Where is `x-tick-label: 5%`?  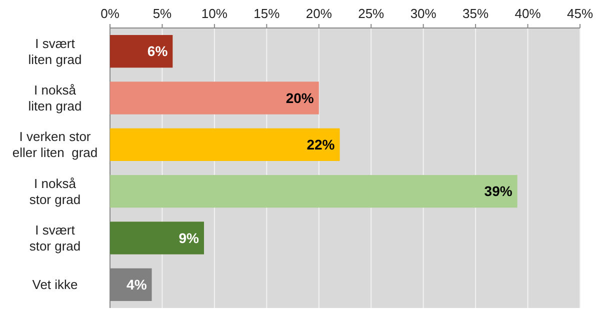 x-tick-label: 5% is located at coordinates (162, 13).